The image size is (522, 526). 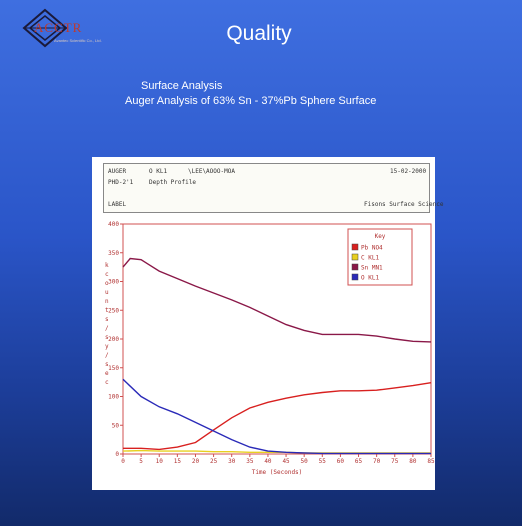 I want to click on x-tick-label: 5, so click(x=141, y=461).